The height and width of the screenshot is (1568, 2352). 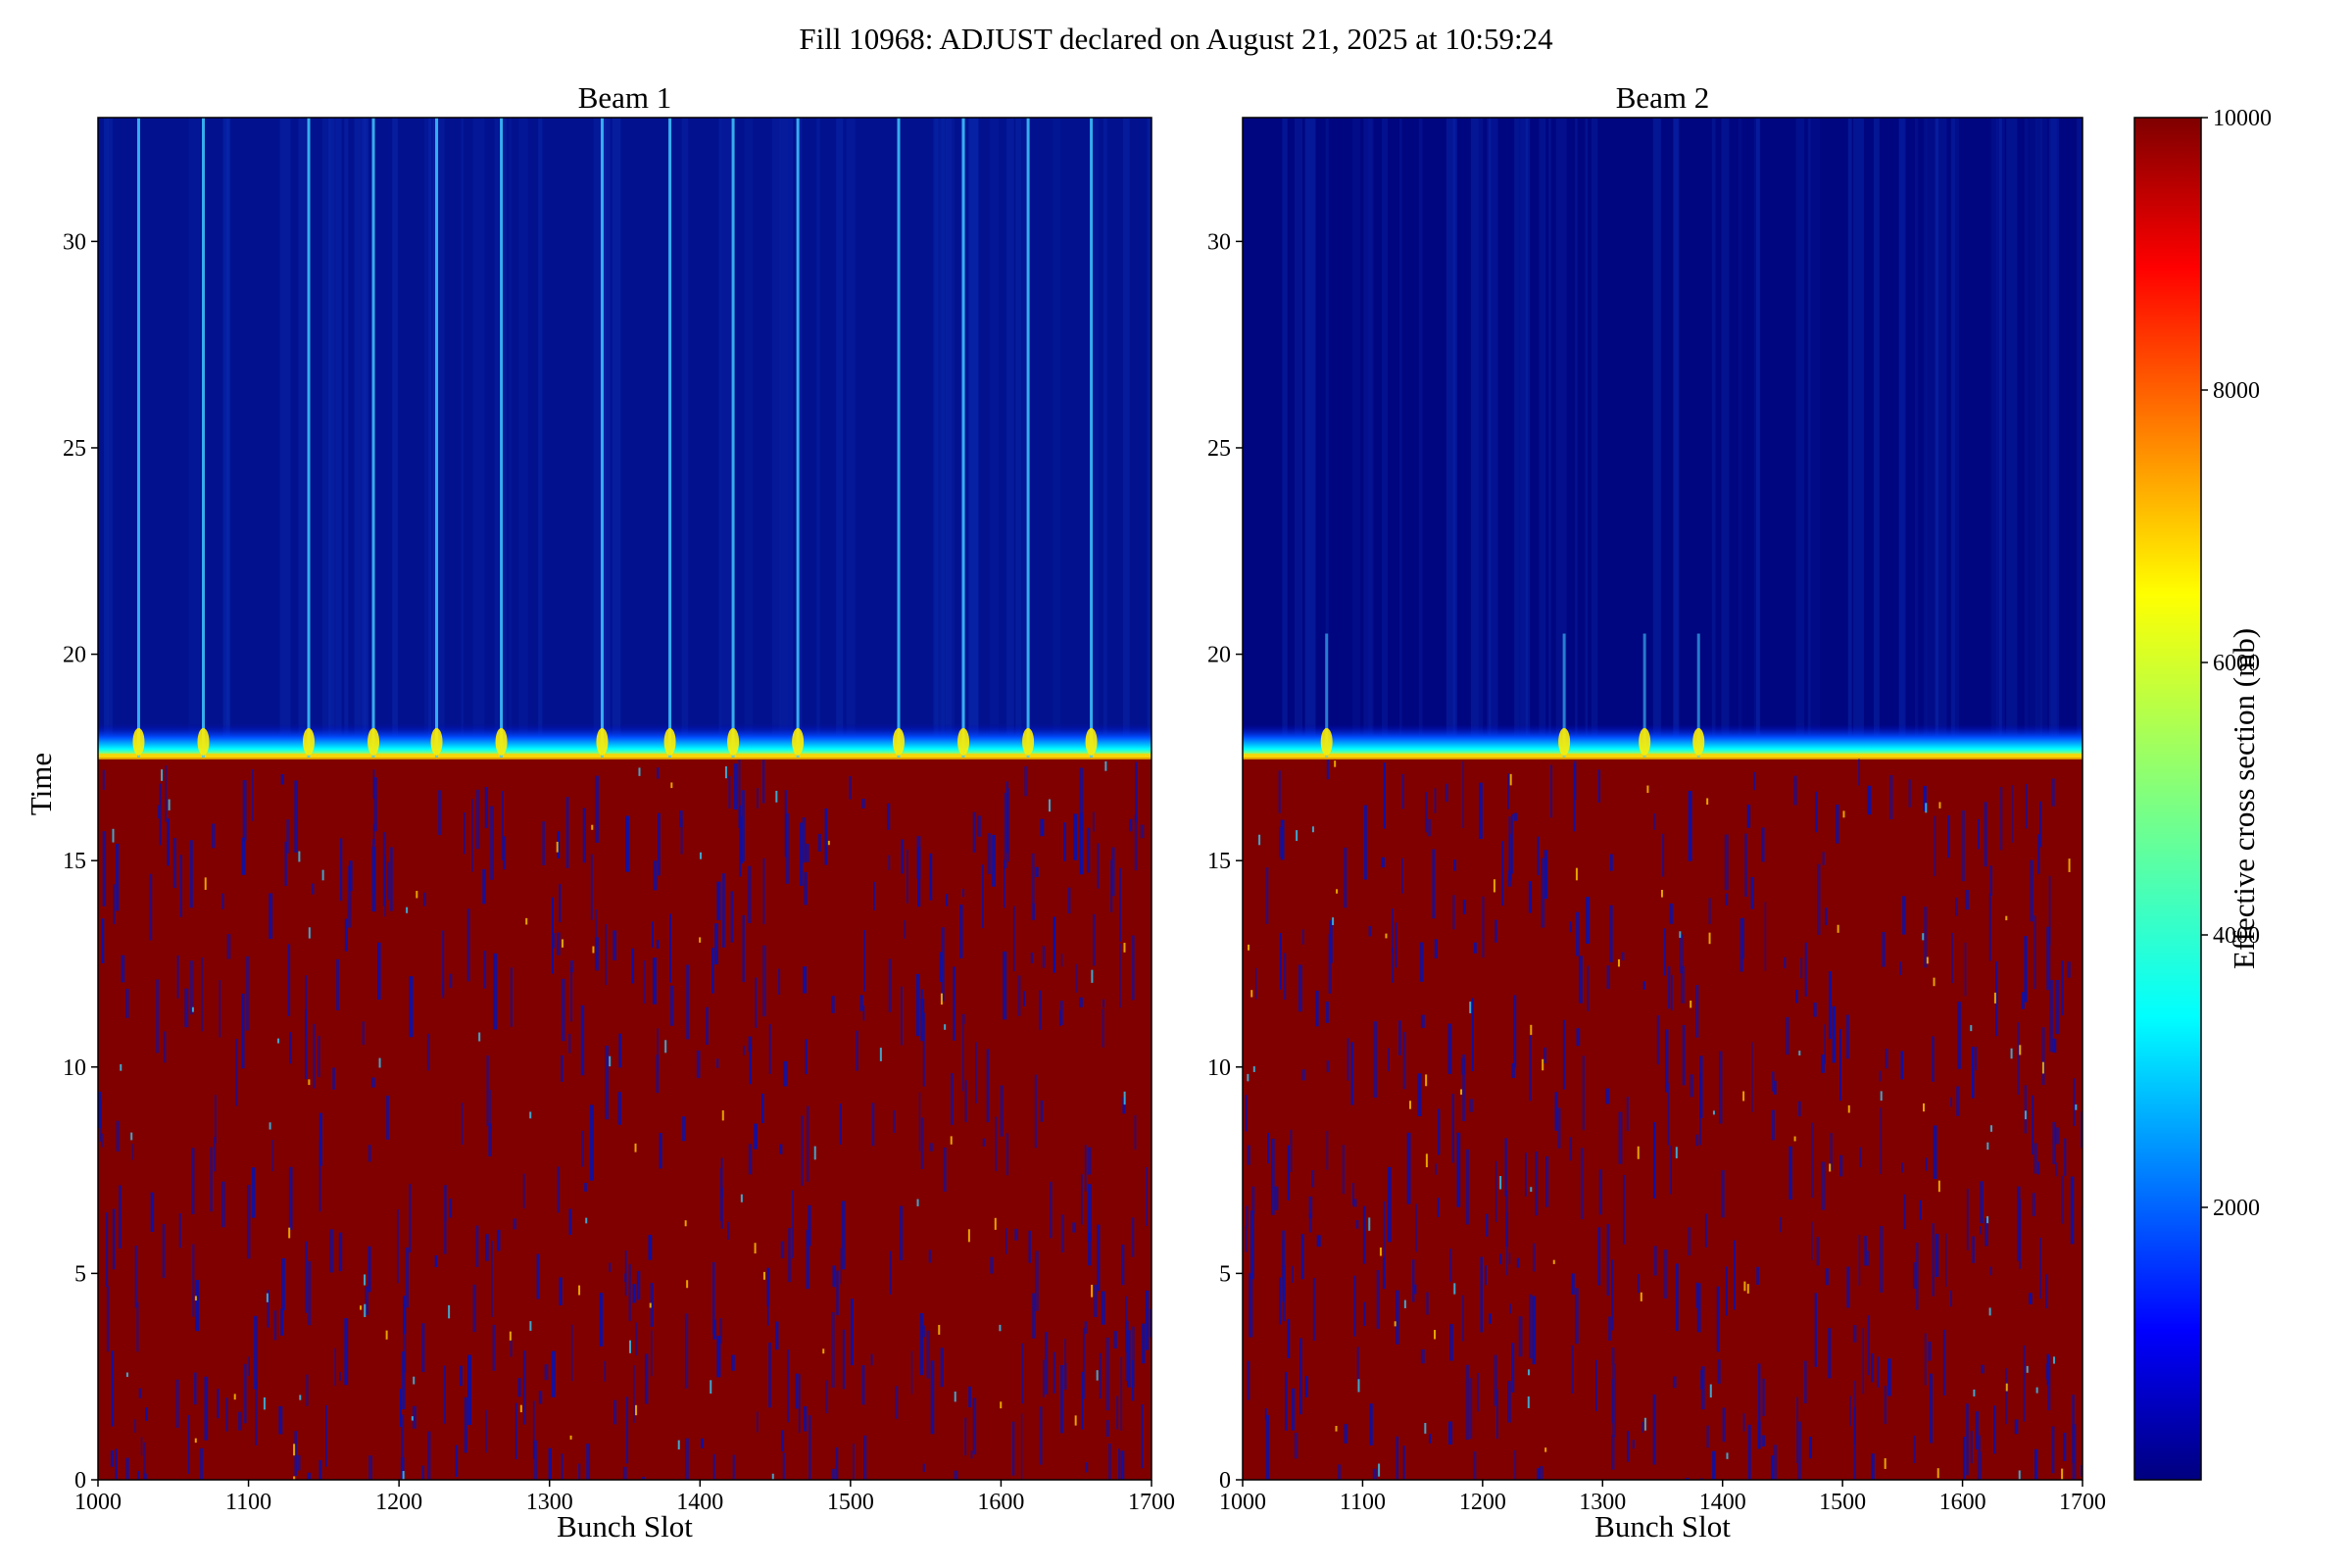 What do you see at coordinates (2236, 1208) in the screenshot?
I see `colorbar-tick-label: 2000` at bounding box center [2236, 1208].